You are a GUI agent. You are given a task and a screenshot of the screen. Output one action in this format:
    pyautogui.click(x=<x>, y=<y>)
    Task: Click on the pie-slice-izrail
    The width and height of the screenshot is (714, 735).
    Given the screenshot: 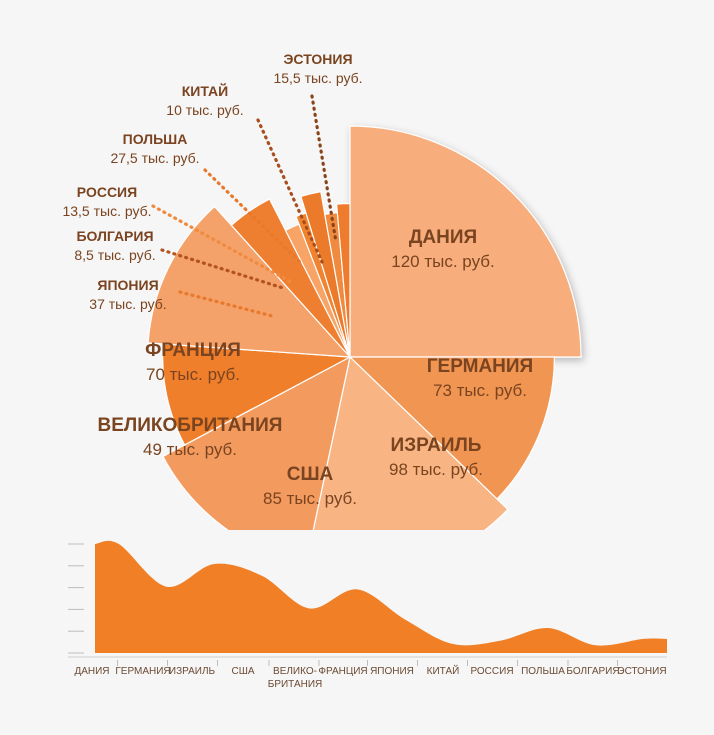 What is the action you would take?
    pyautogui.click(x=410, y=442)
    